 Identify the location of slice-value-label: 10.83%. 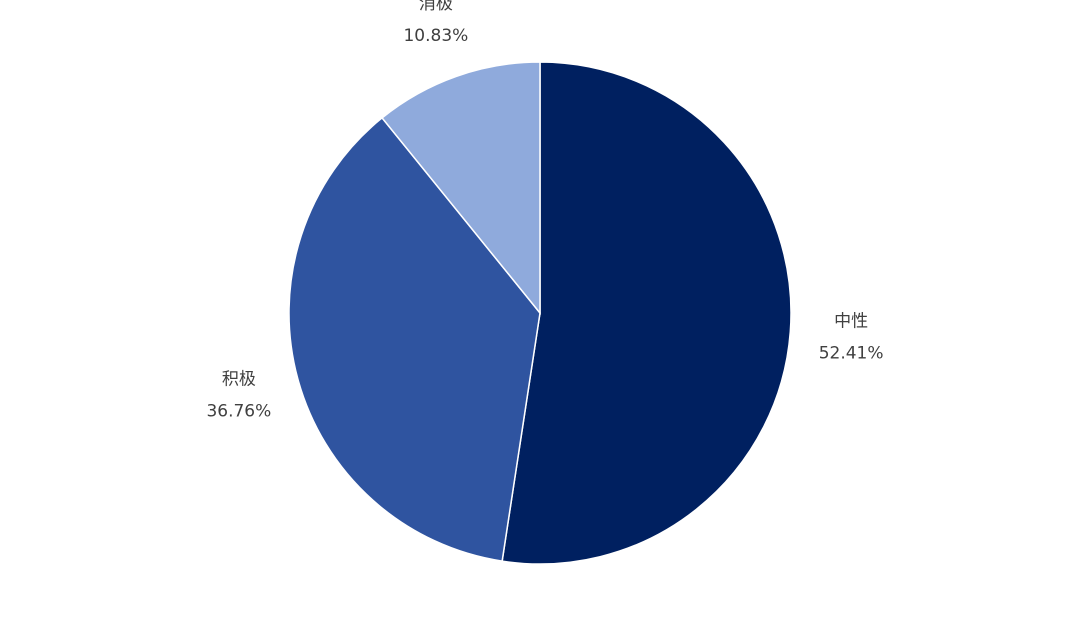
(435, 36).